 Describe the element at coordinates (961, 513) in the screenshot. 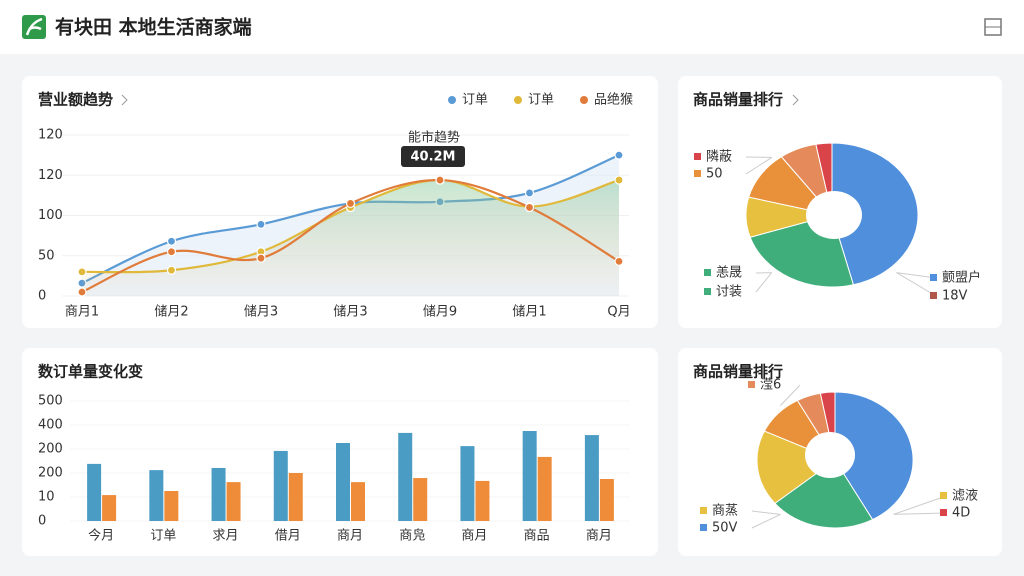

I see `legend-label: 4D` at that location.